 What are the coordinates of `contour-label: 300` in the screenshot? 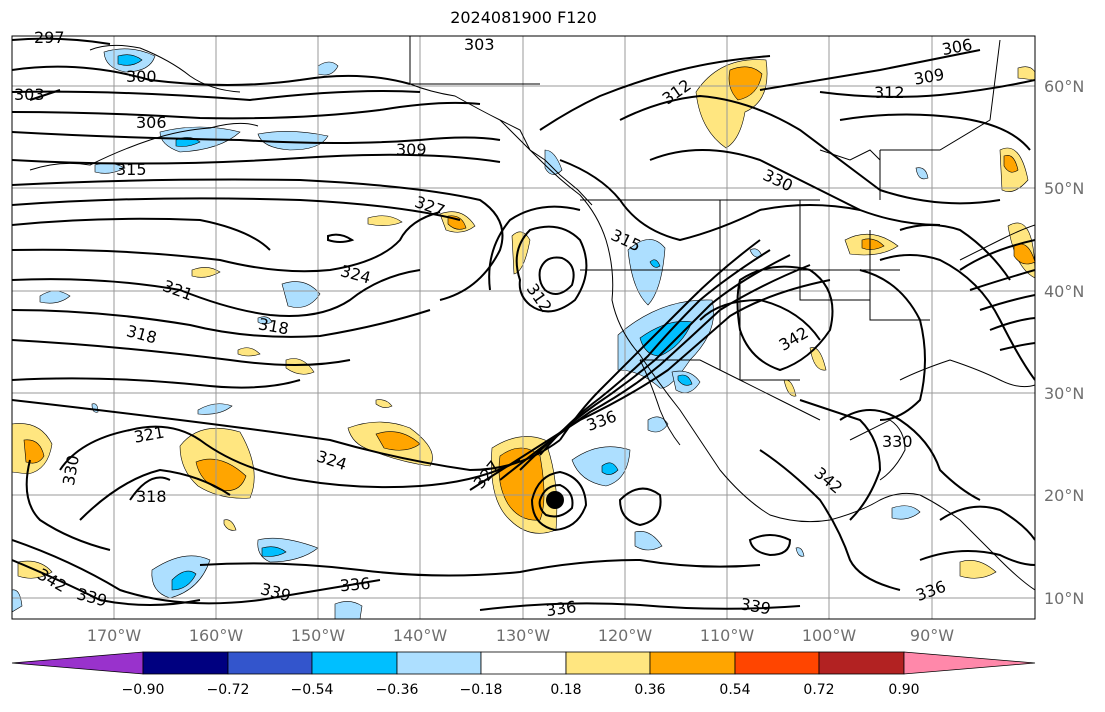 It's located at (141, 76).